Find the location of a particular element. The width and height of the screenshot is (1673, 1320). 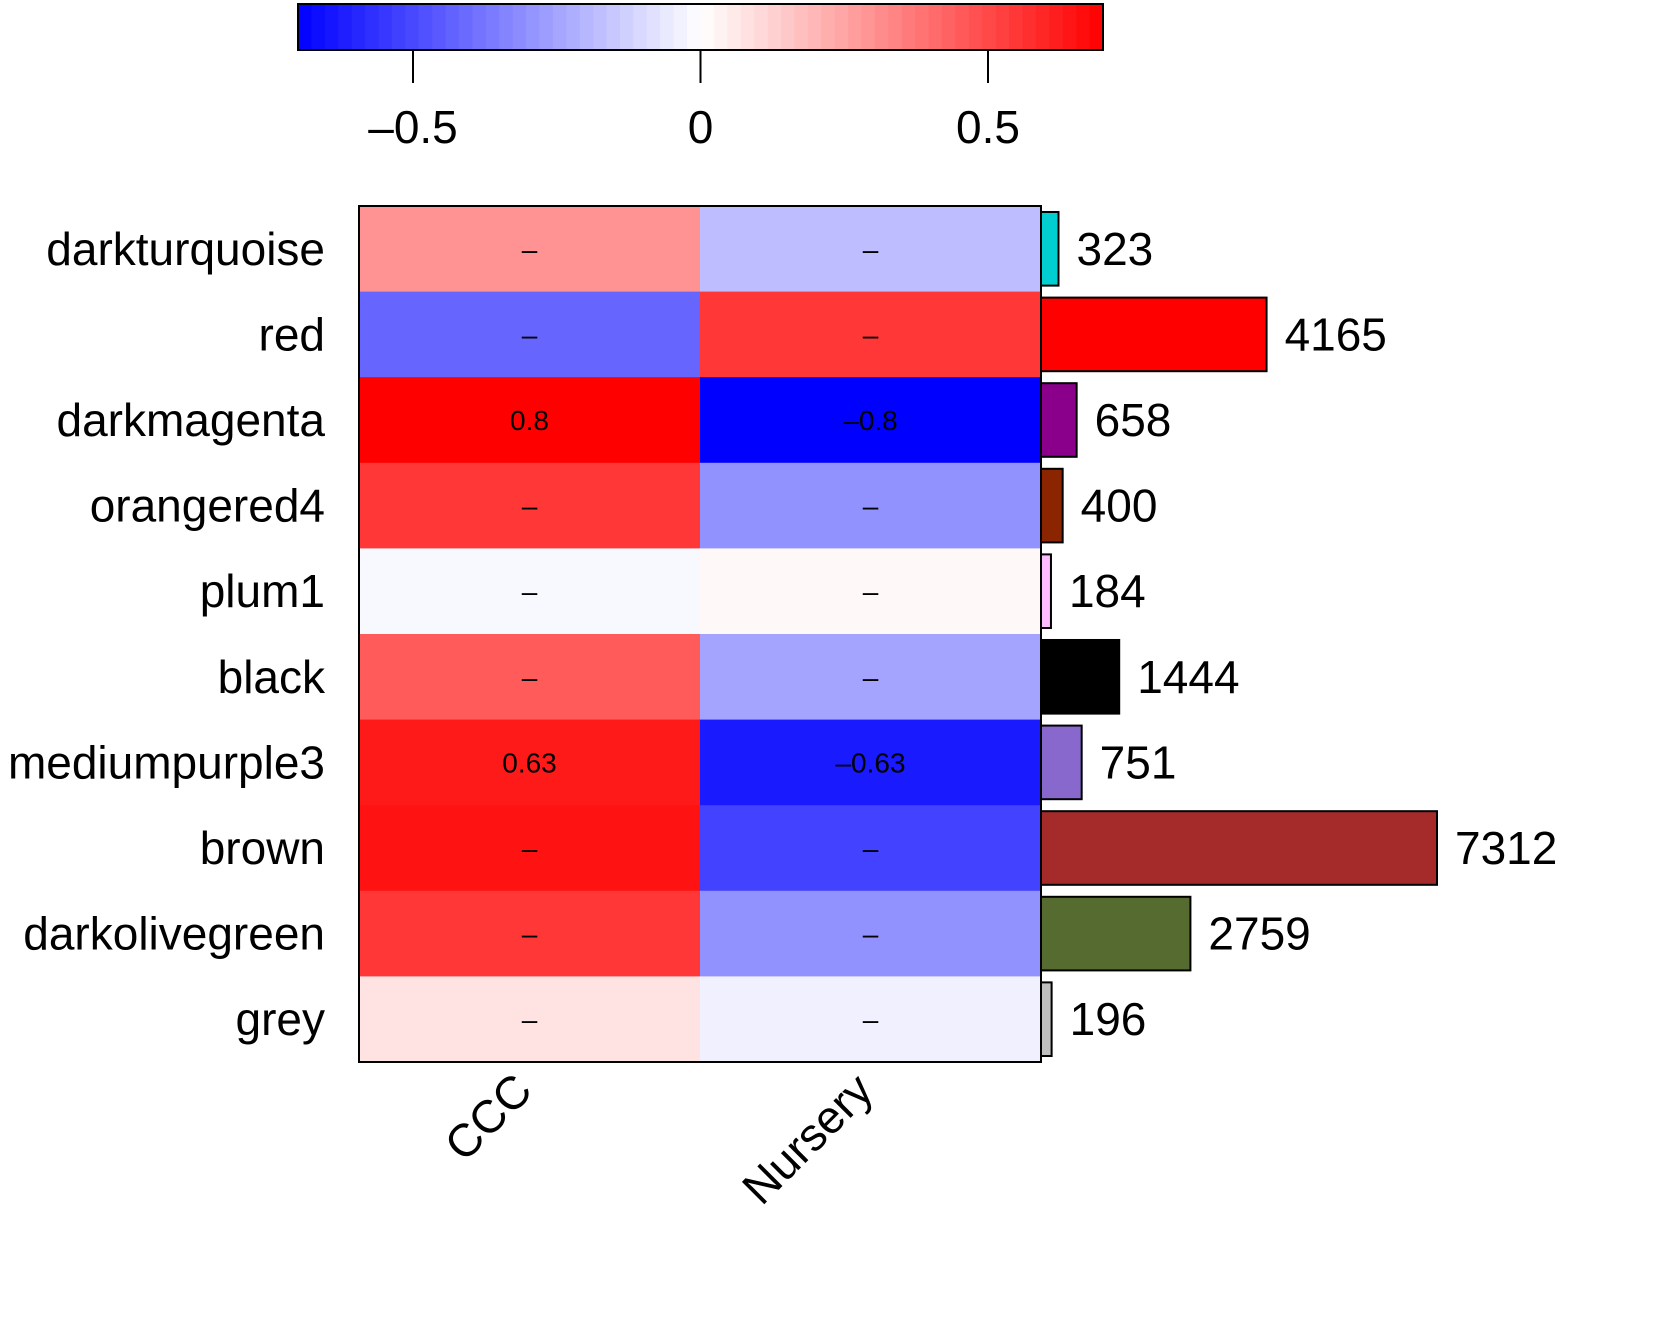

colorbar-tick-label: –0.5 is located at coordinates (413, 127).